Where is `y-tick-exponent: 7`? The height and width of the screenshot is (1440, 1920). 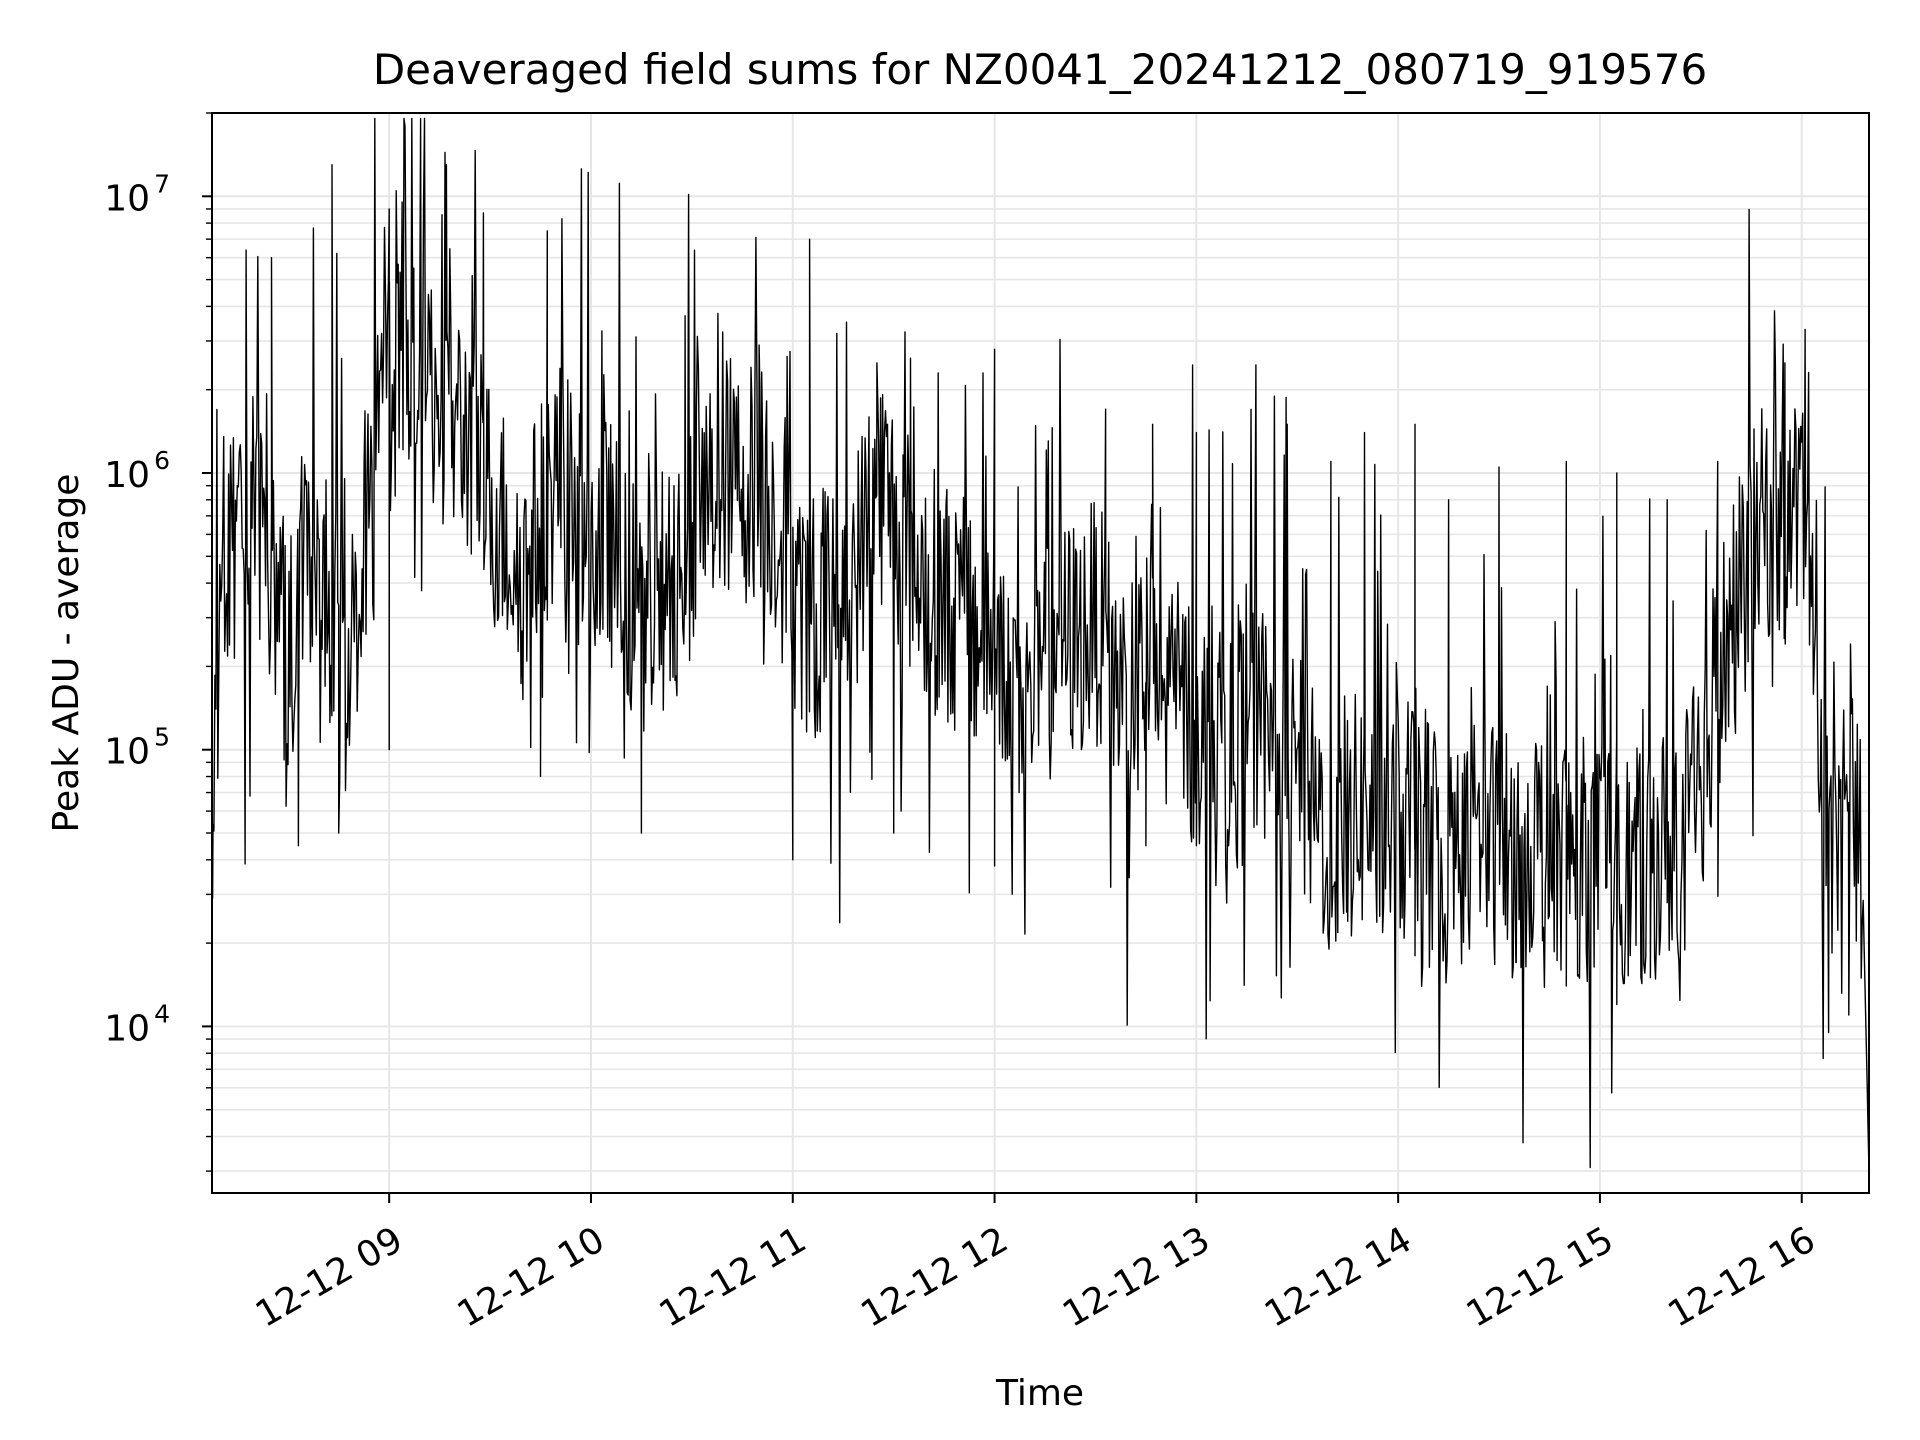 y-tick-exponent: 7 is located at coordinates (162, 183).